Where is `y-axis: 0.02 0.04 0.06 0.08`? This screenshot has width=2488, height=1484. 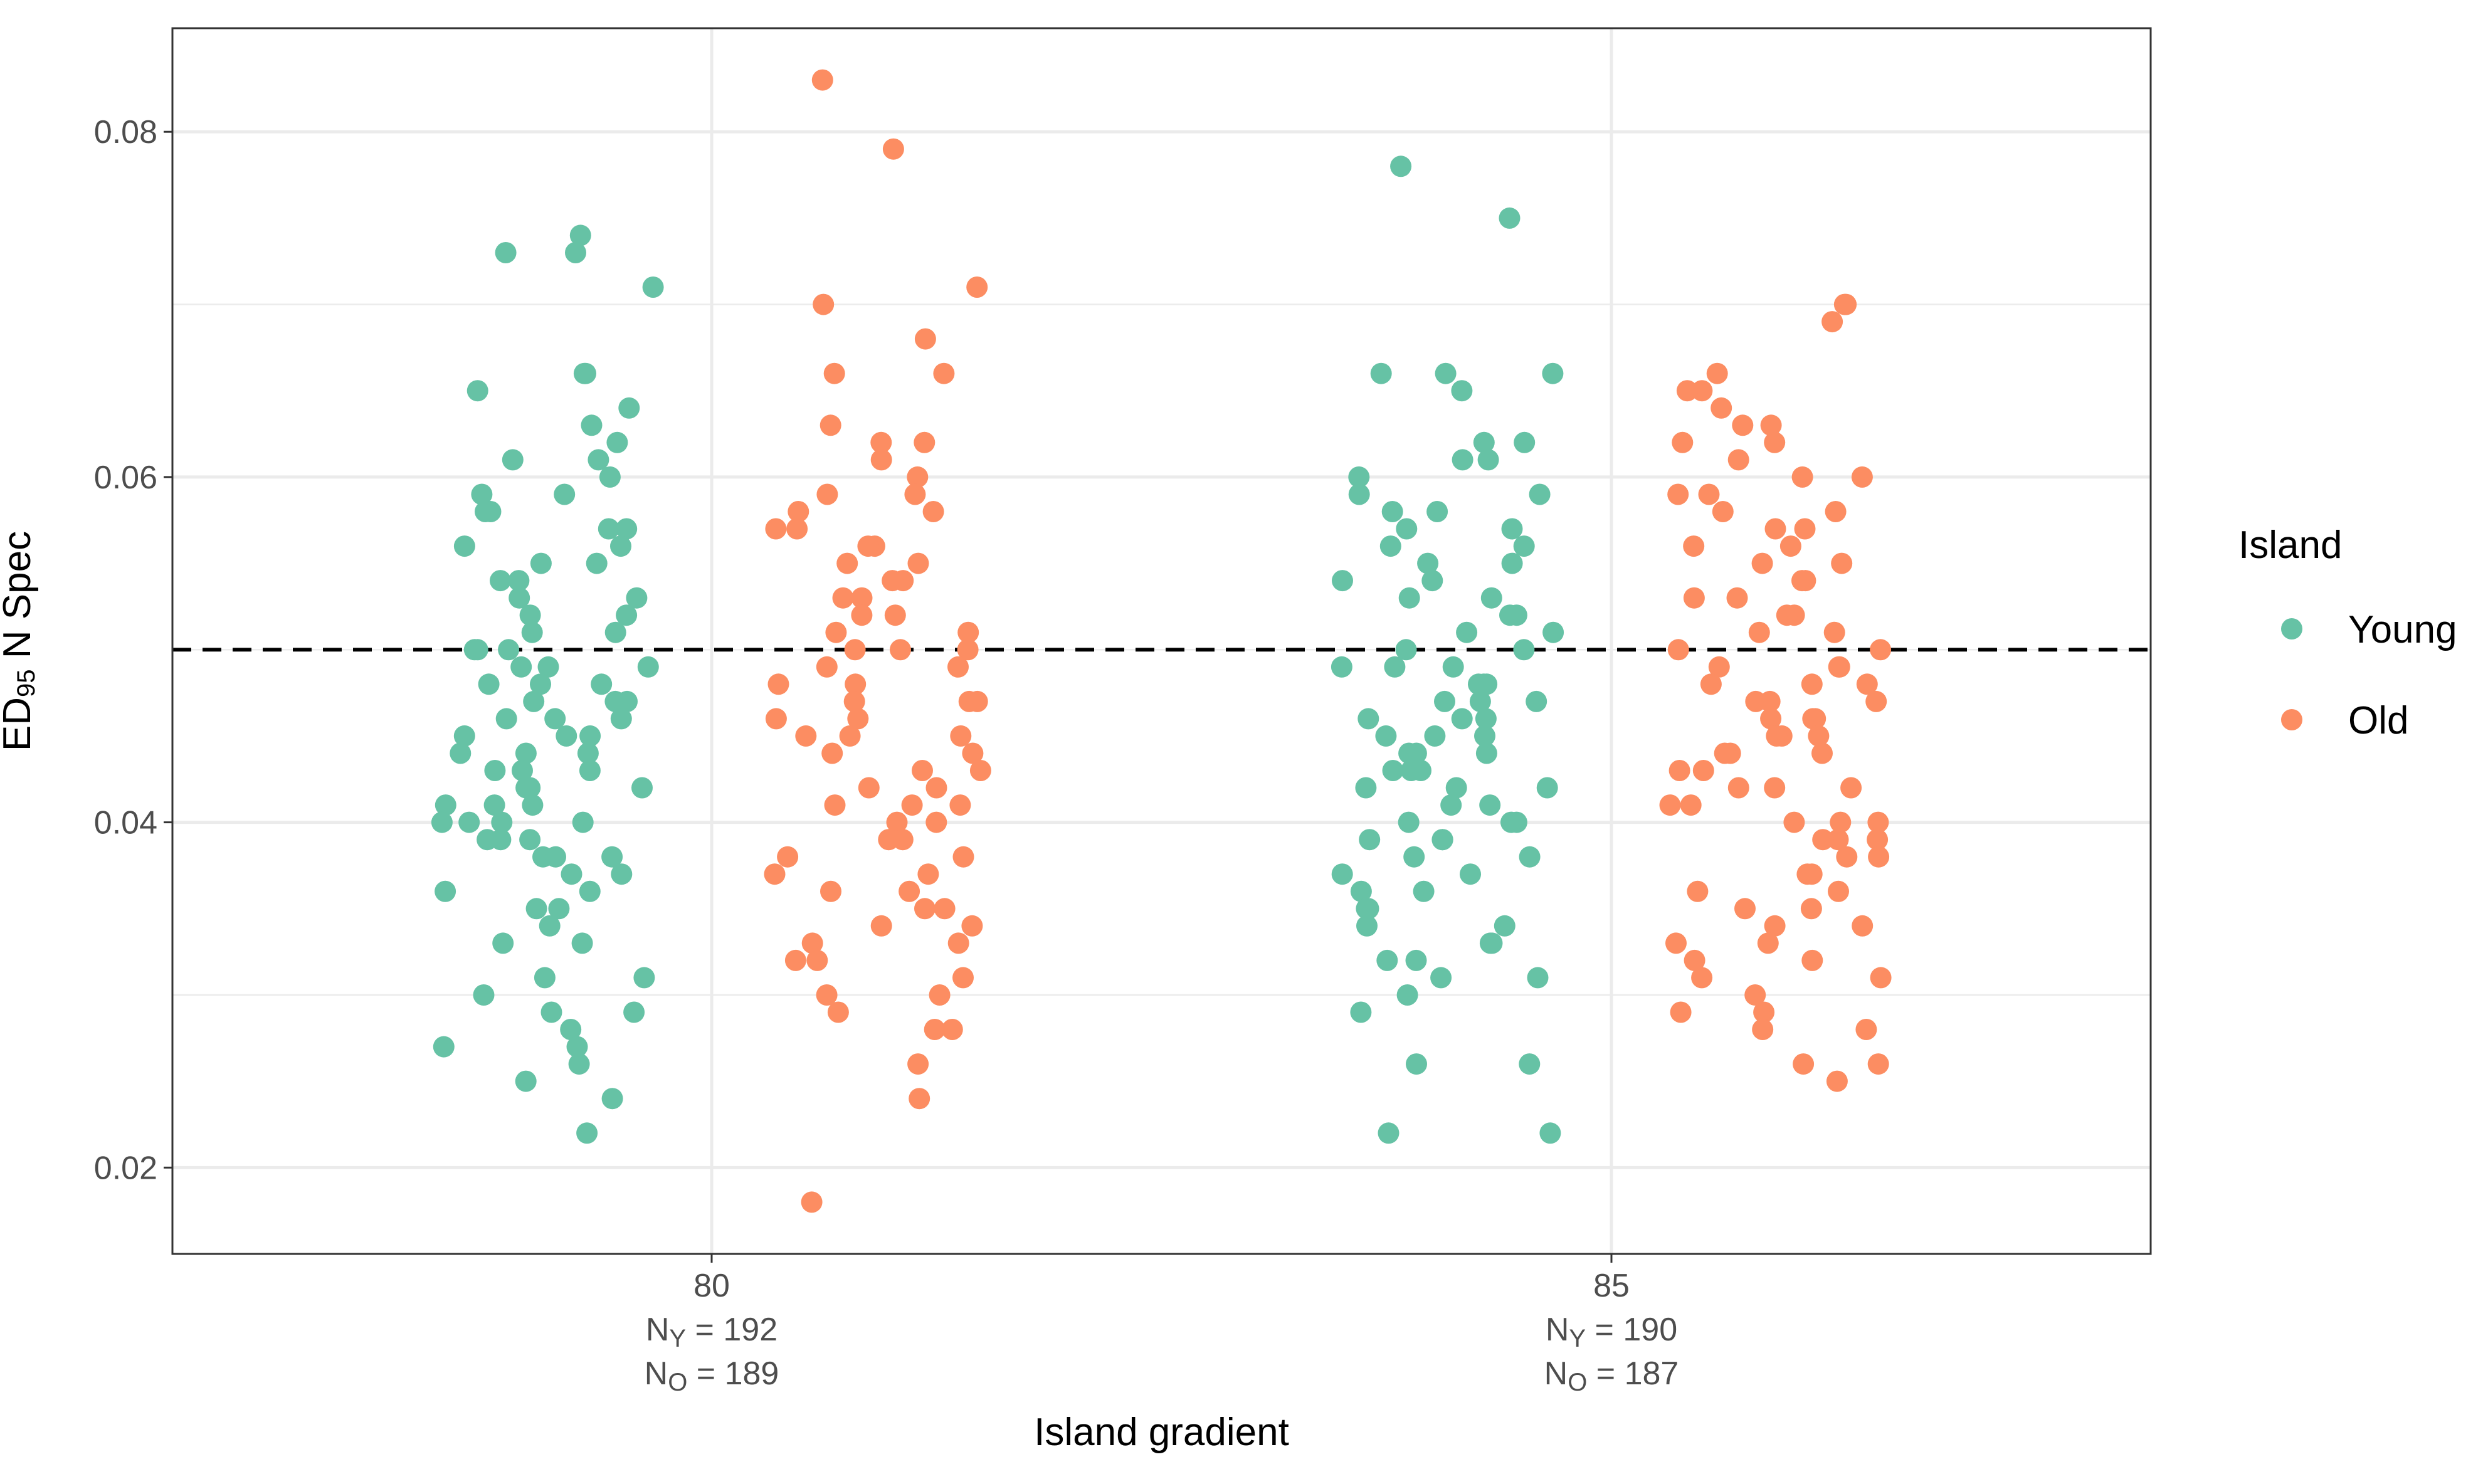
y-axis: 0.02 0.04 0.06 0.08 is located at coordinates (133, 650).